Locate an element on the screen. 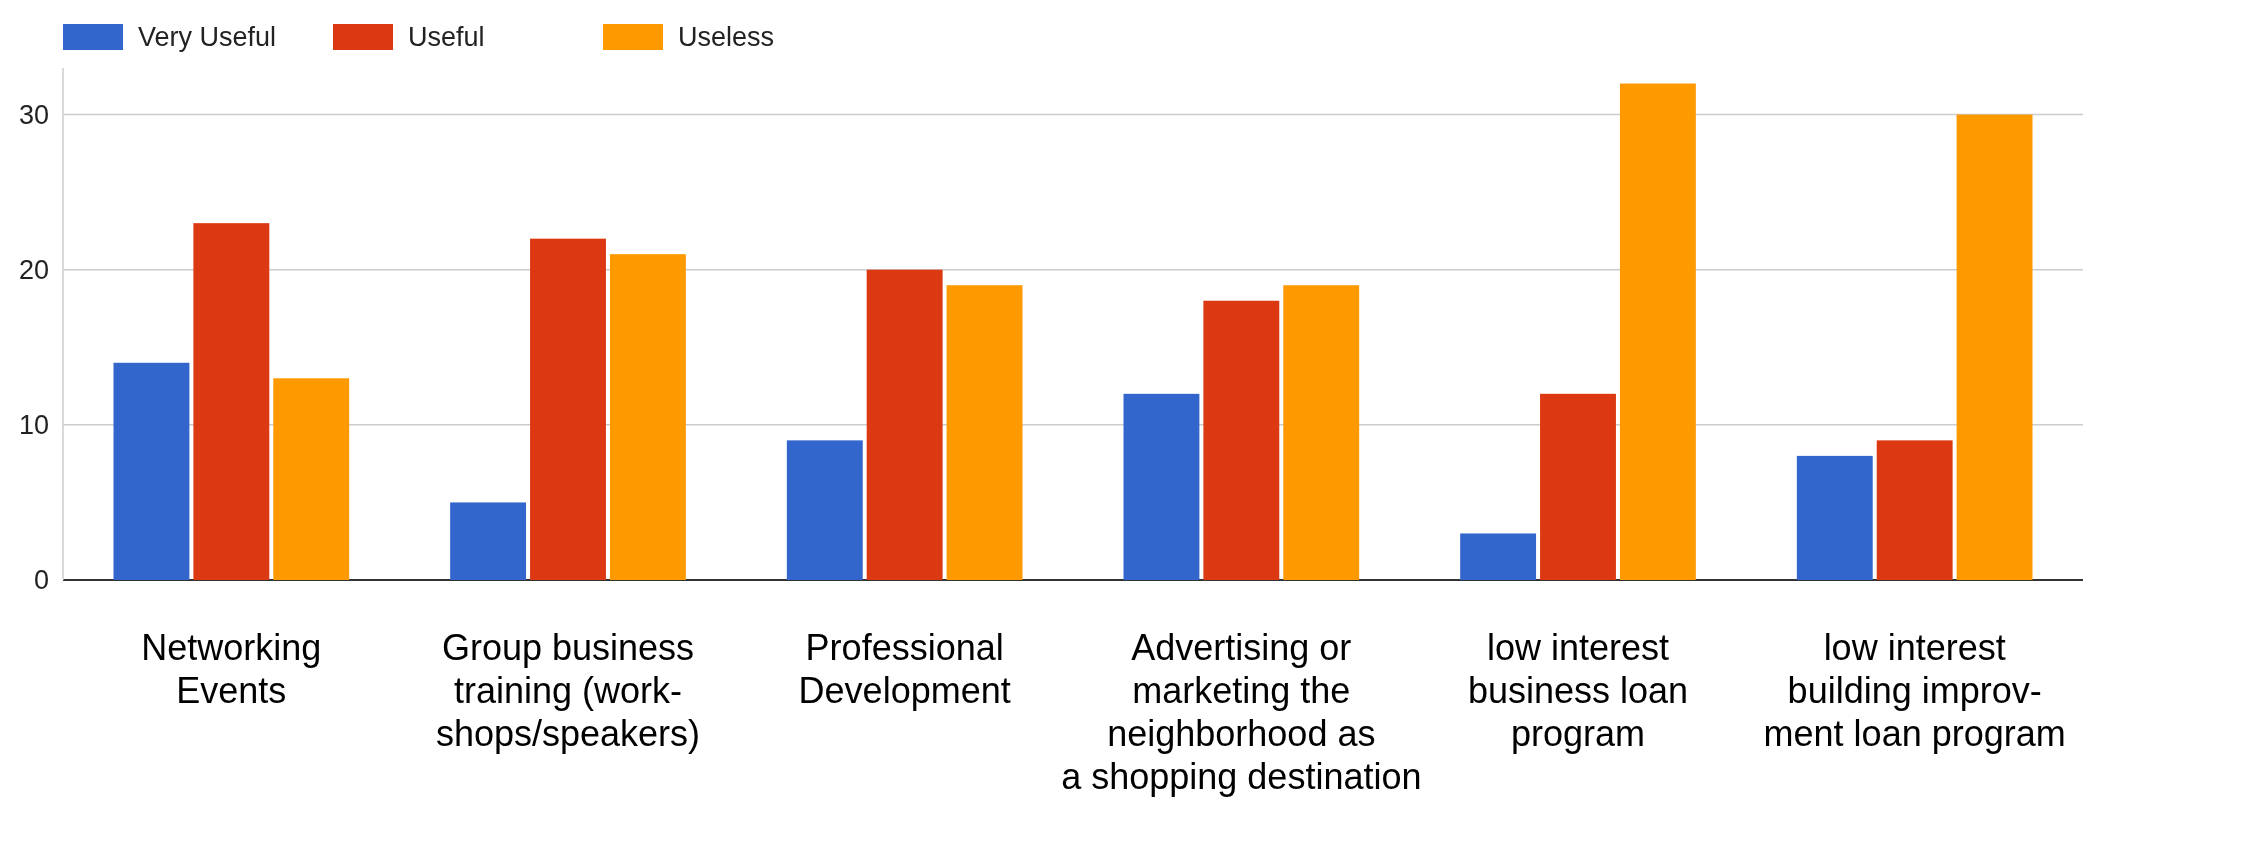 The width and height of the screenshot is (2259, 843). y-tick-label: 20 is located at coordinates (33, 270).